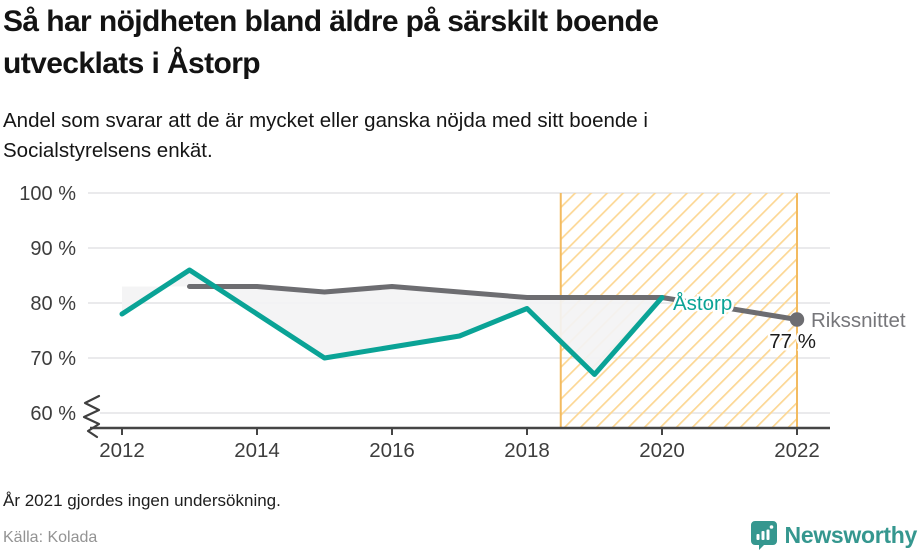  What do you see at coordinates (702, 303) in the screenshot?
I see `astorp-series-label: Åstorp` at bounding box center [702, 303].